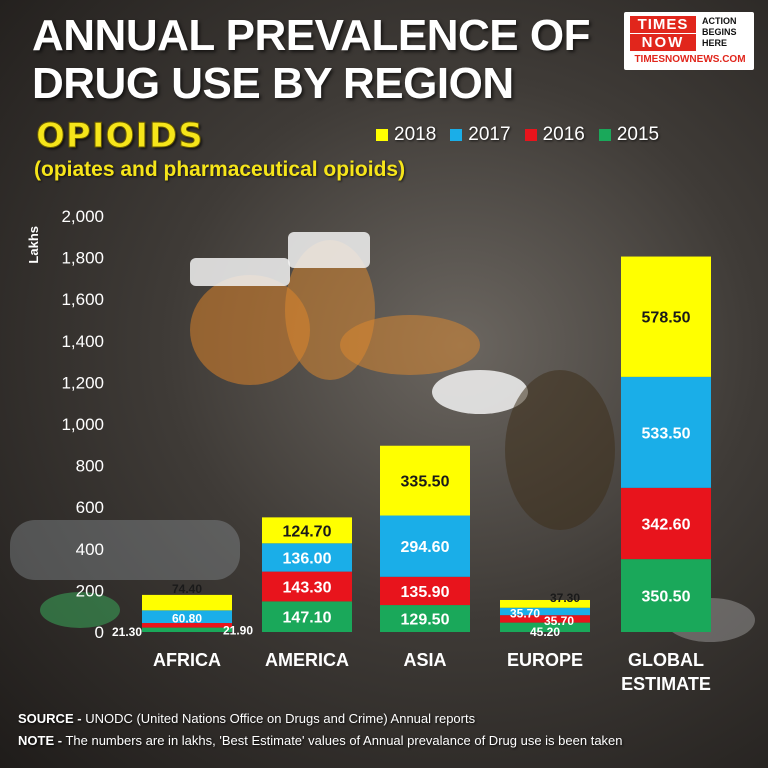 The height and width of the screenshot is (768, 768). What do you see at coordinates (545, 660) in the screenshot?
I see `x-tick-label-europe: EUROPE` at bounding box center [545, 660].